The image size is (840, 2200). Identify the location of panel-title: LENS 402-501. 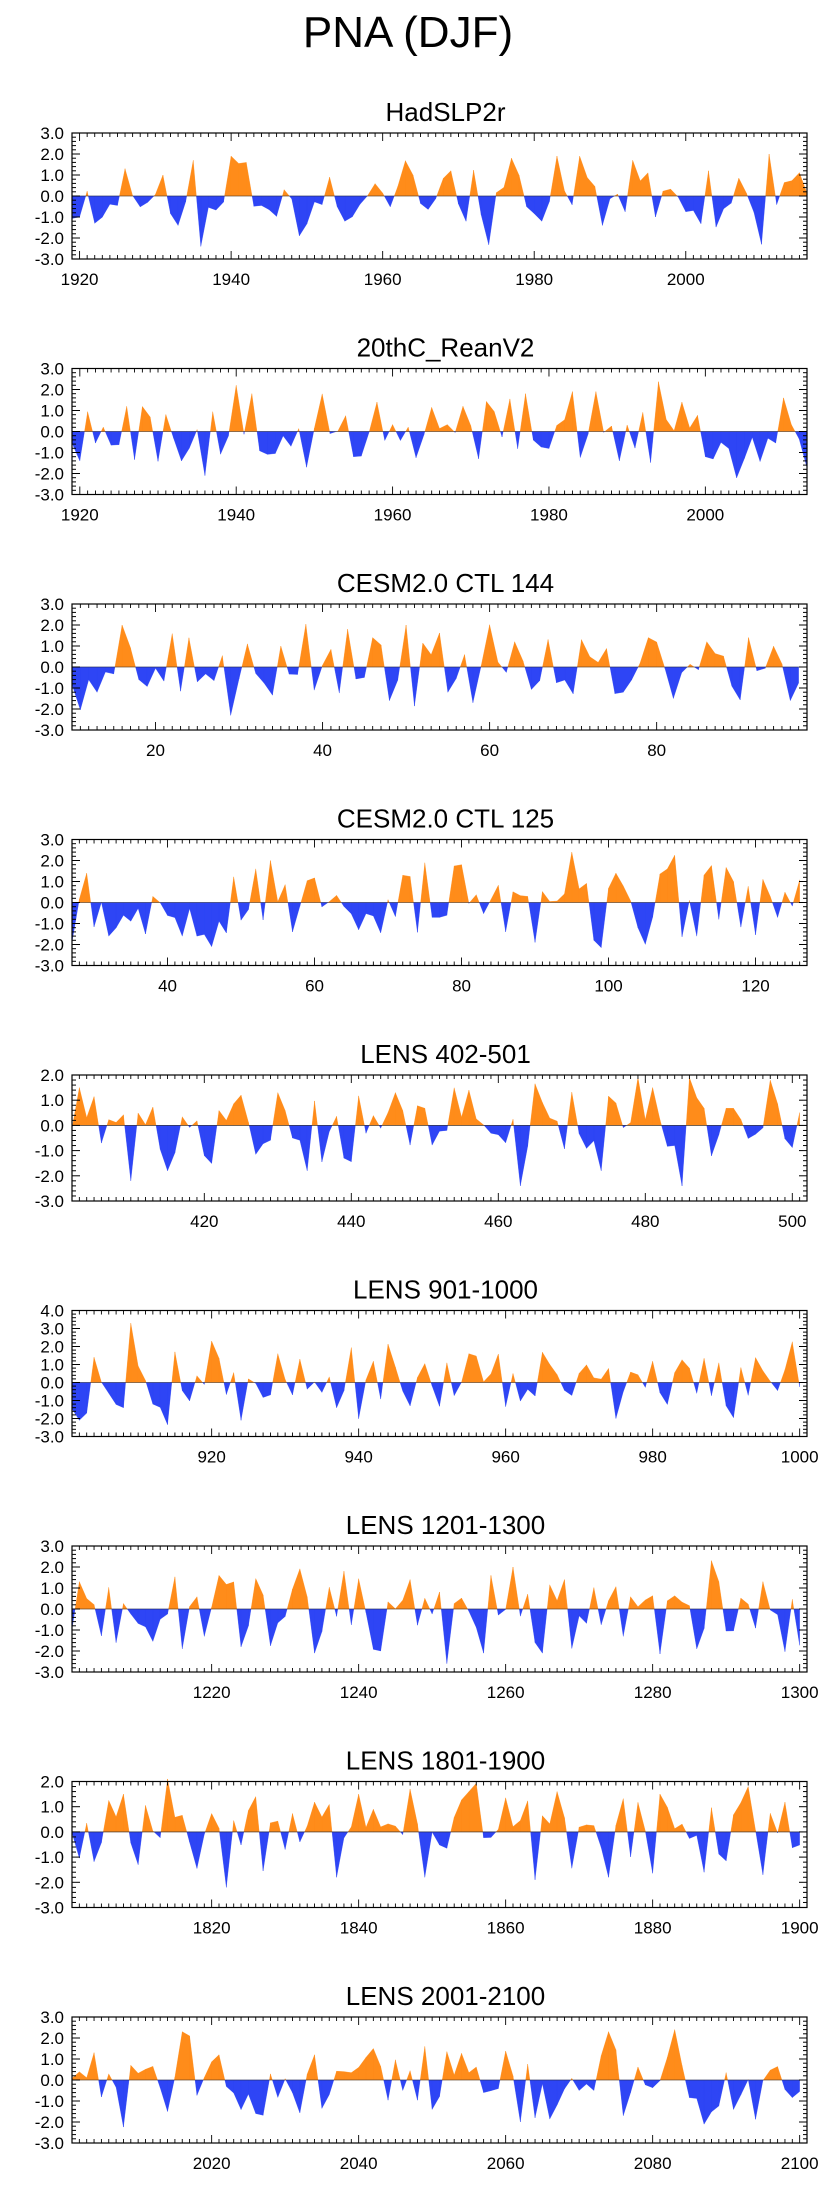
(445, 1054).